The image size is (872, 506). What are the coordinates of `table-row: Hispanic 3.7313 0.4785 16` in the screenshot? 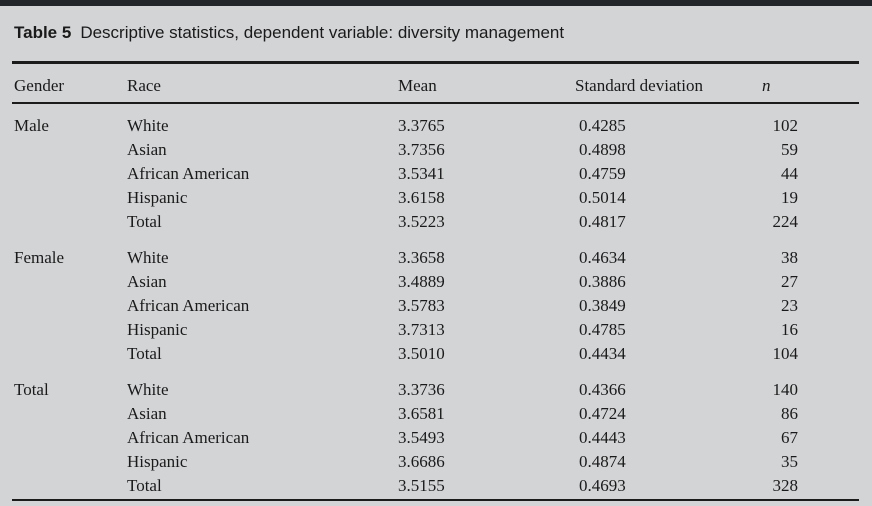 It's located at (436, 330).